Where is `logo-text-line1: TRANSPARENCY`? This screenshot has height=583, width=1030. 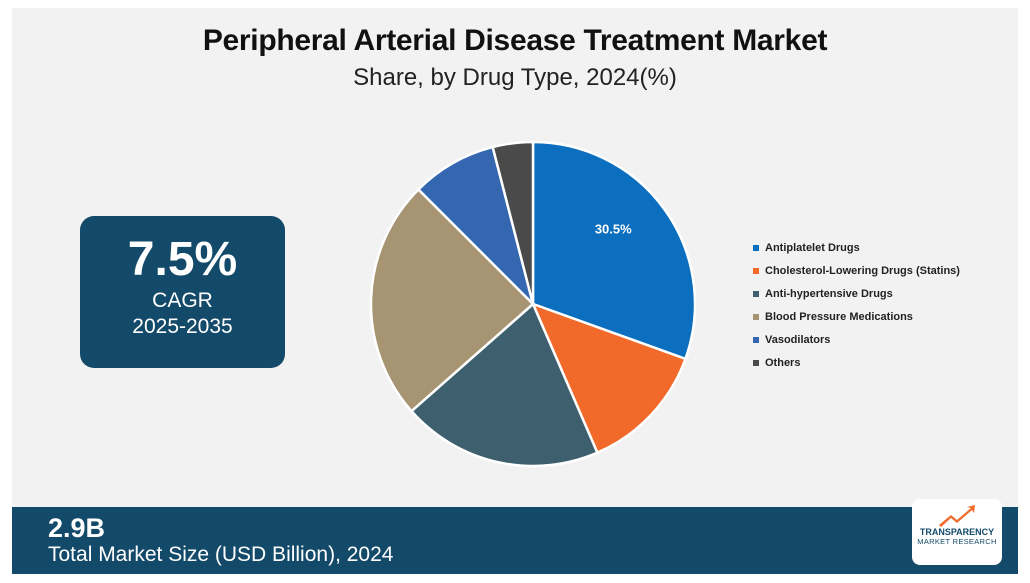
logo-text-line1: TRANSPARENCY is located at coordinates (957, 532).